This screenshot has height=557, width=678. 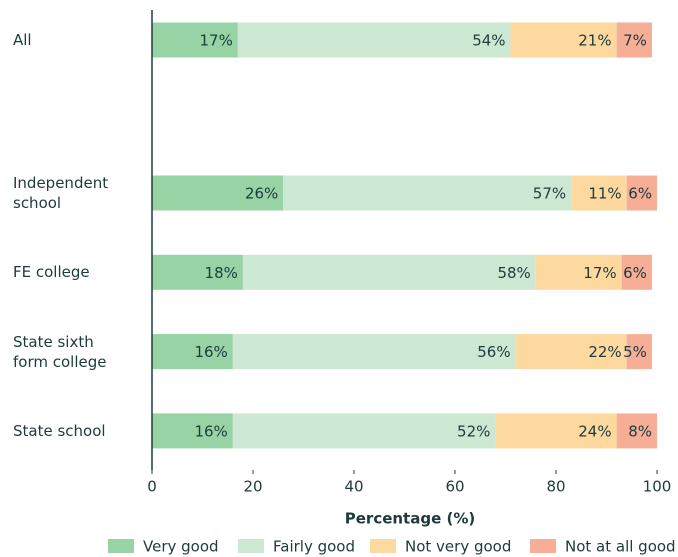 What do you see at coordinates (473, 431) in the screenshot?
I see `value-label: 52%` at bounding box center [473, 431].